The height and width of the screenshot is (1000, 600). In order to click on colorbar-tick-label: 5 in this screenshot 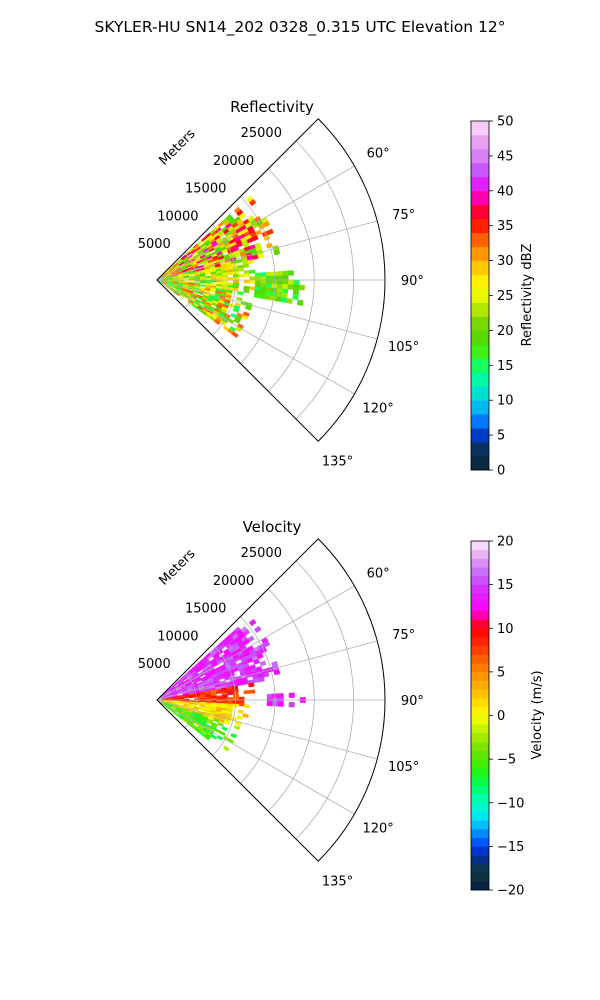, I will do `click(501, 672)`.